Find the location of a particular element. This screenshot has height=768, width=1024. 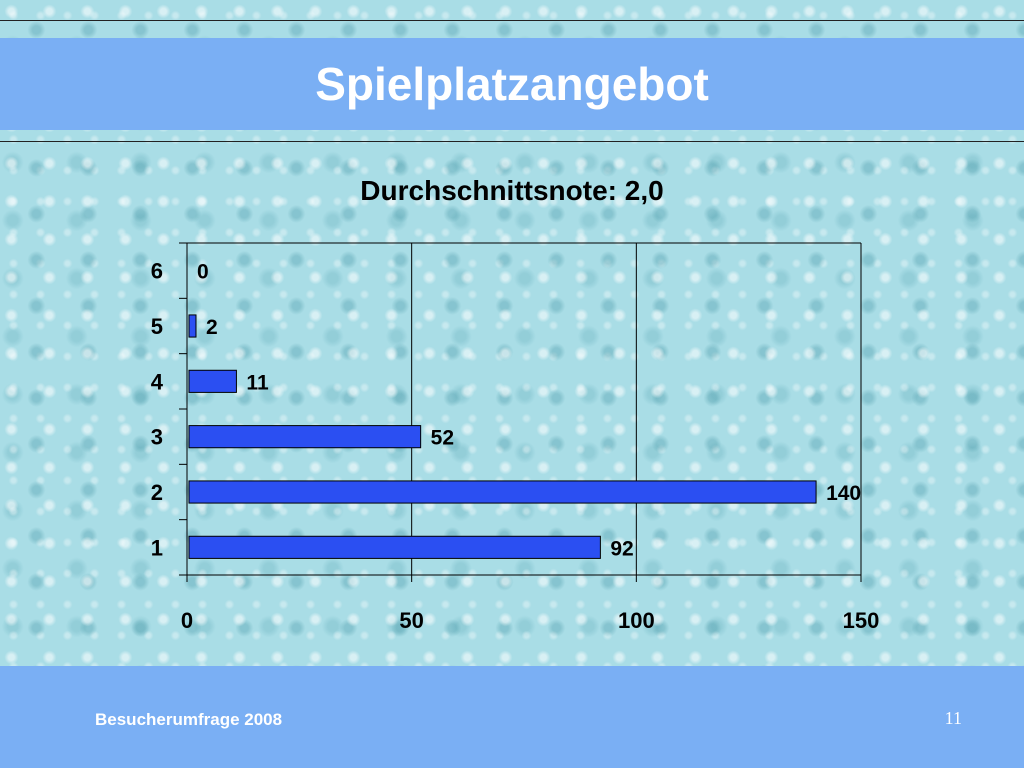

x-tick-label: 100 is located at coordinates (636, 620).